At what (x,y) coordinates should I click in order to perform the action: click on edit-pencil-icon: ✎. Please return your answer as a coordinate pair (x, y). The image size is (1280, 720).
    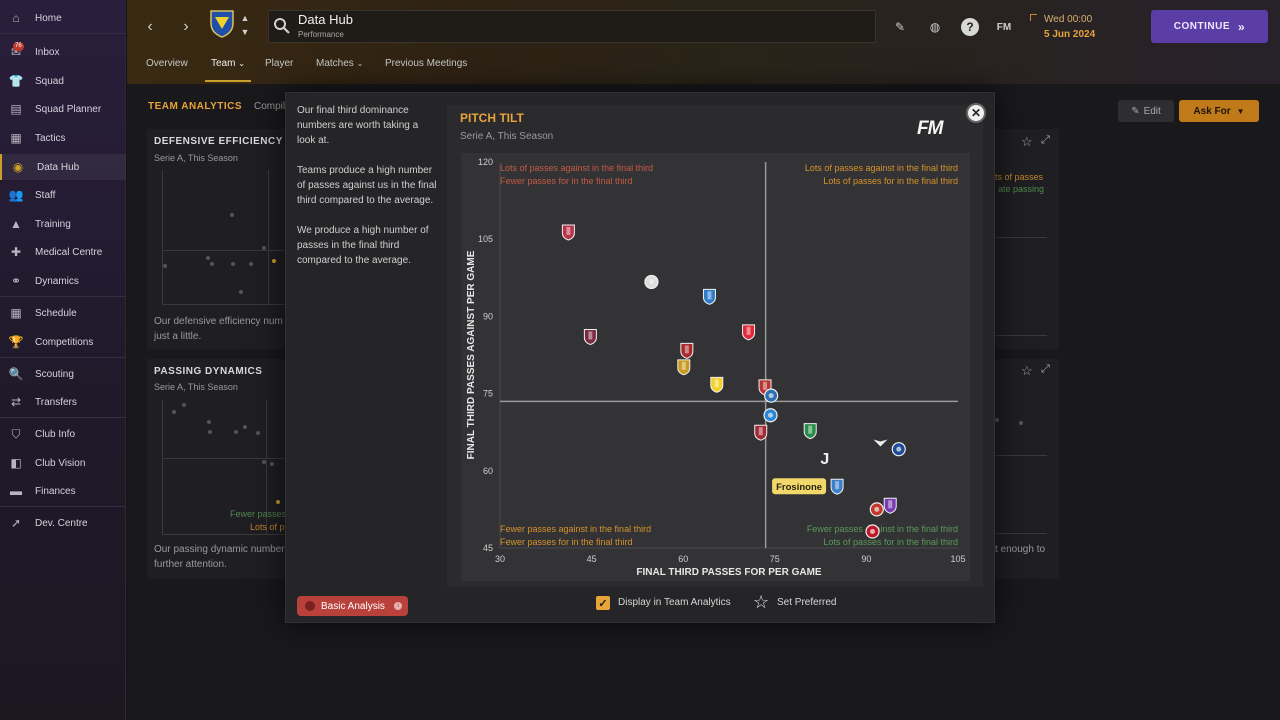
    Looking at the image, I should click on (900, 27).